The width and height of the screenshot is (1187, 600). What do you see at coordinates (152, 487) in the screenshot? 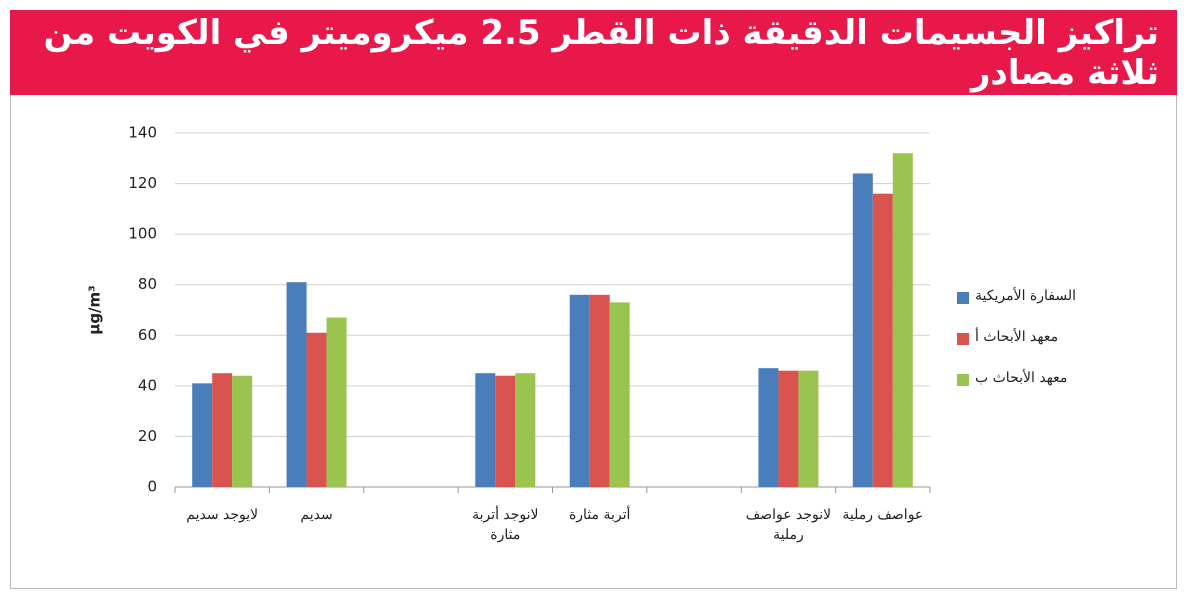
I see `y-tick-label: 0` at bounding box center [152, 487].